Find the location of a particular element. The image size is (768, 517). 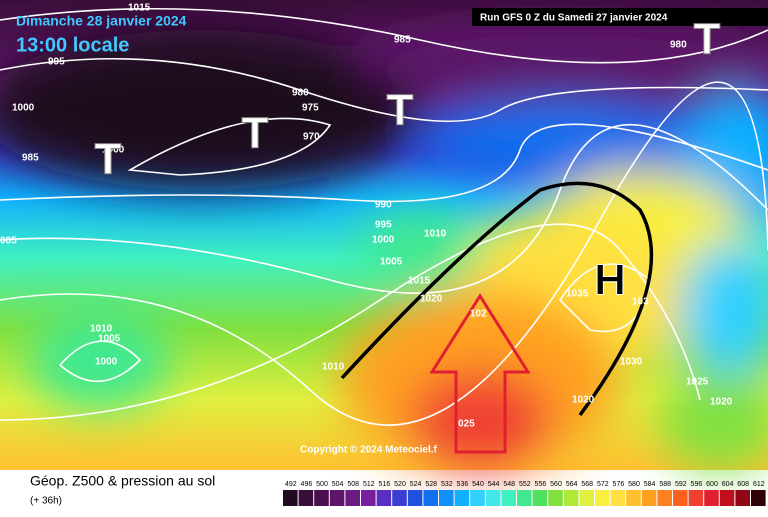

legend-label: 568 is located at coordinates (587, 484).